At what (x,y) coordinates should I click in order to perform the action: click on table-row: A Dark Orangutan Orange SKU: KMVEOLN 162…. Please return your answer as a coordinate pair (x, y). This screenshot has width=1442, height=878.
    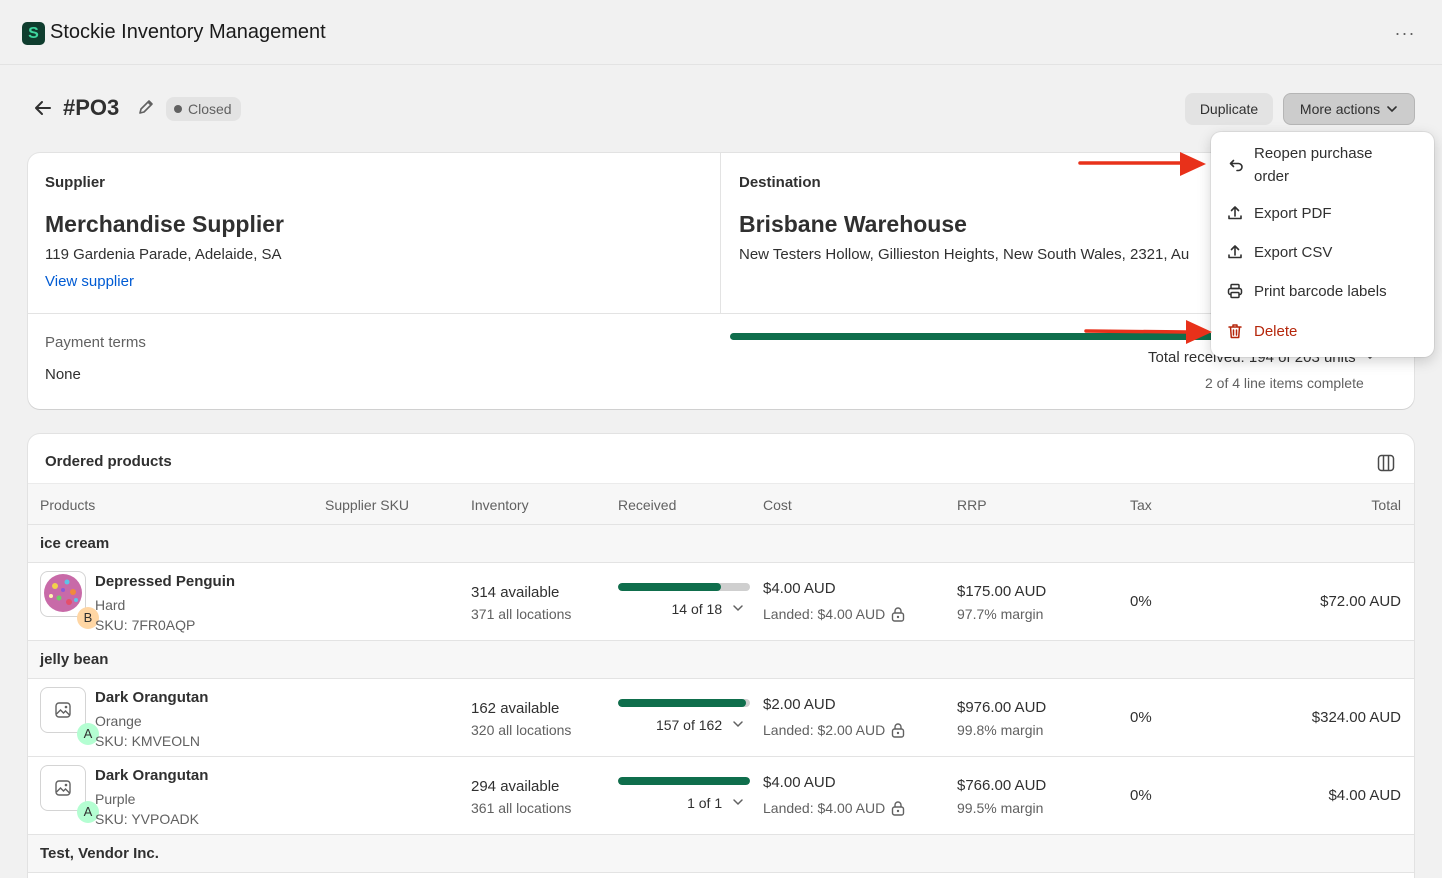
    Looking at the image, I should click on (721, 718).